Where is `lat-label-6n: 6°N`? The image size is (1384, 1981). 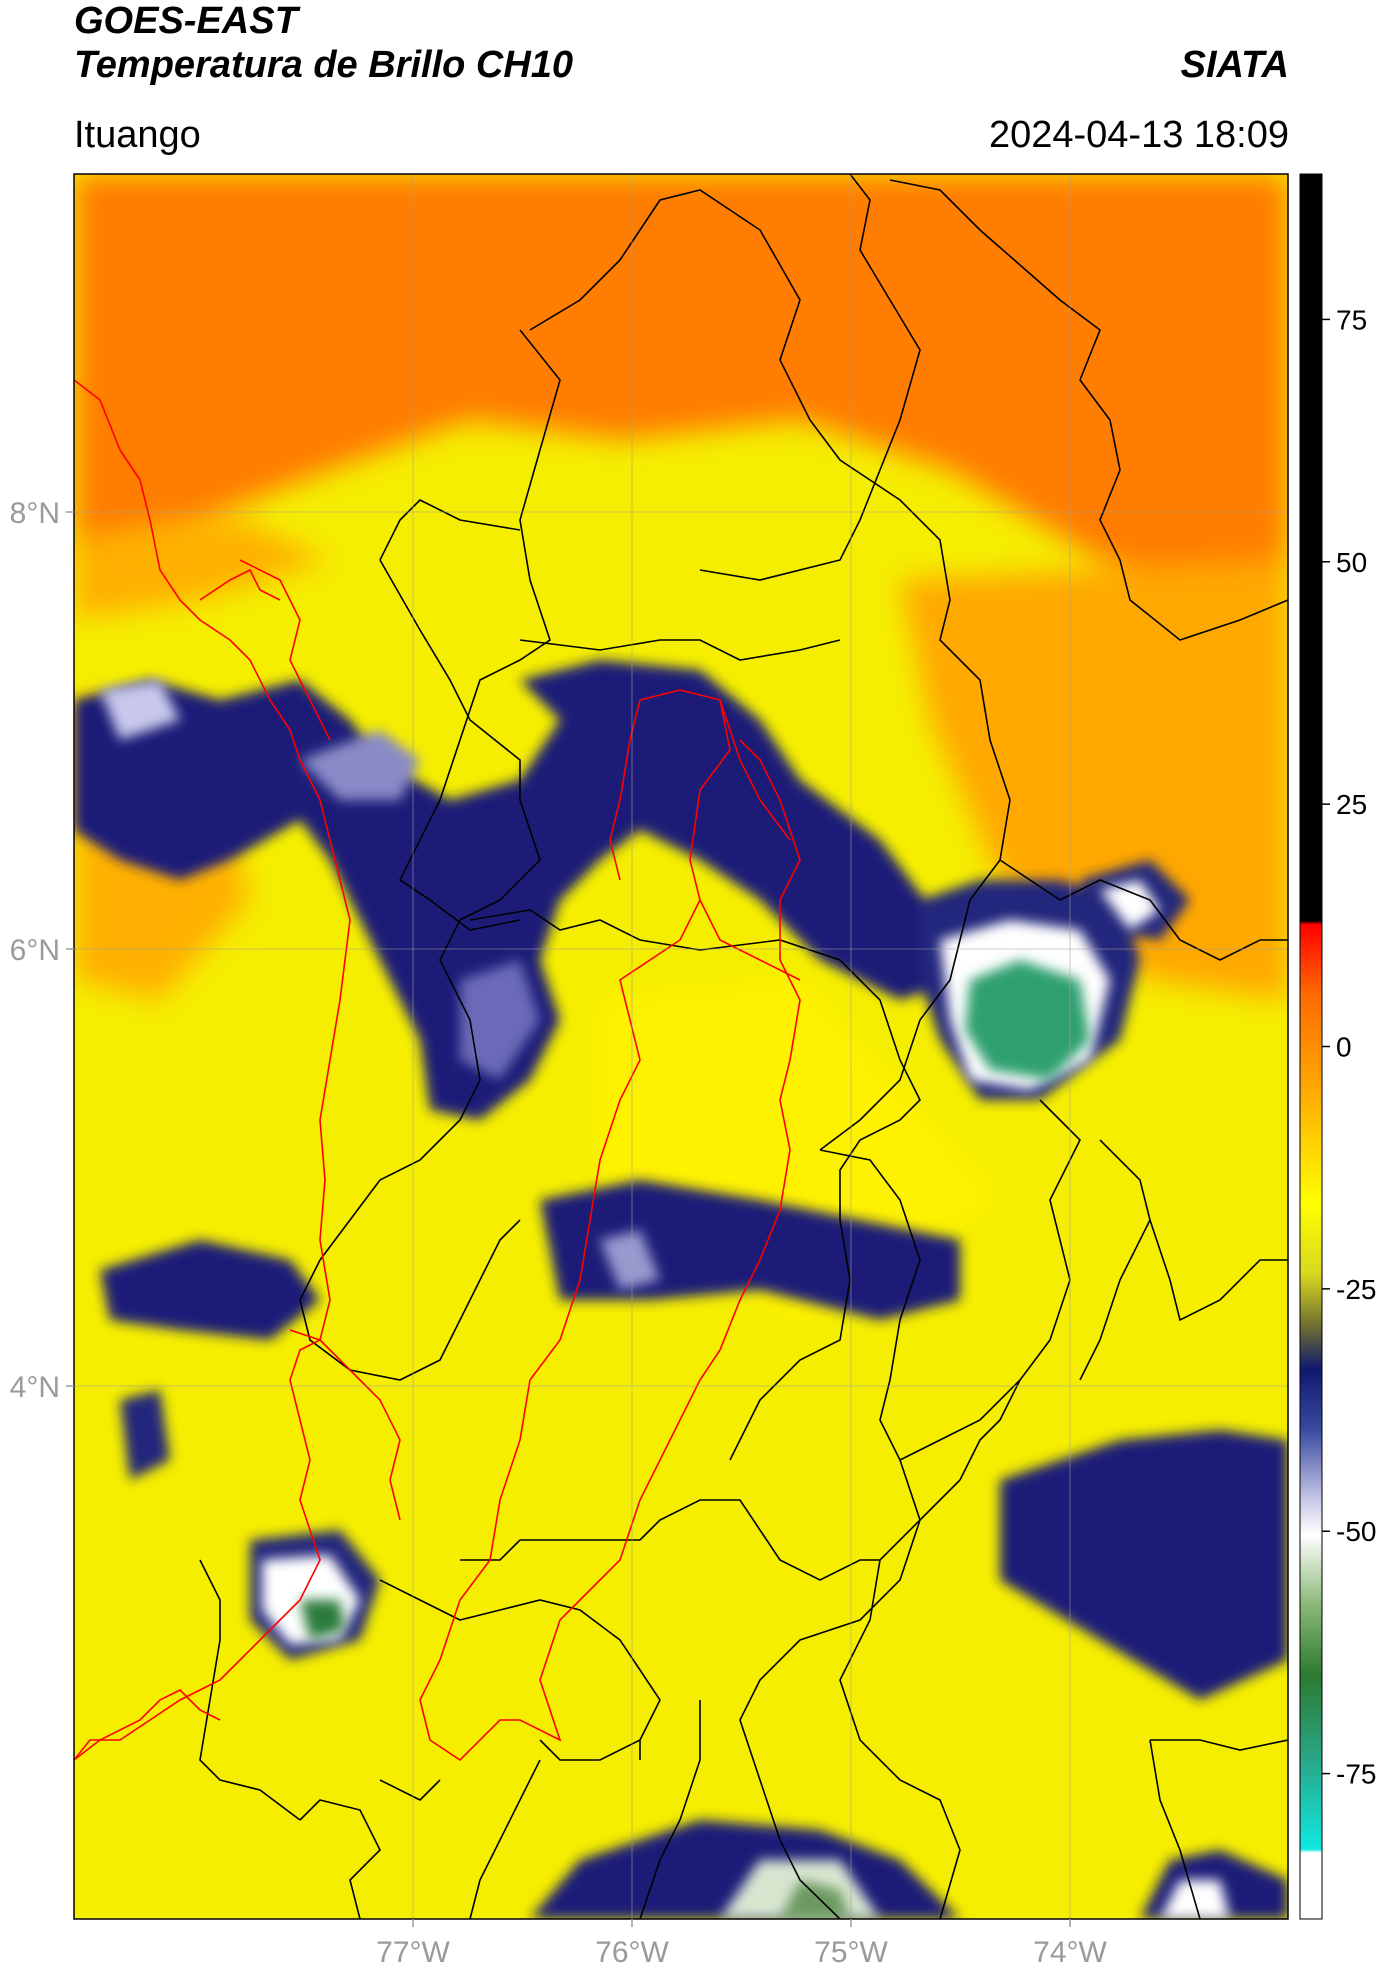 lat-label-6n: 6°N is located at coordinates (35, 950).